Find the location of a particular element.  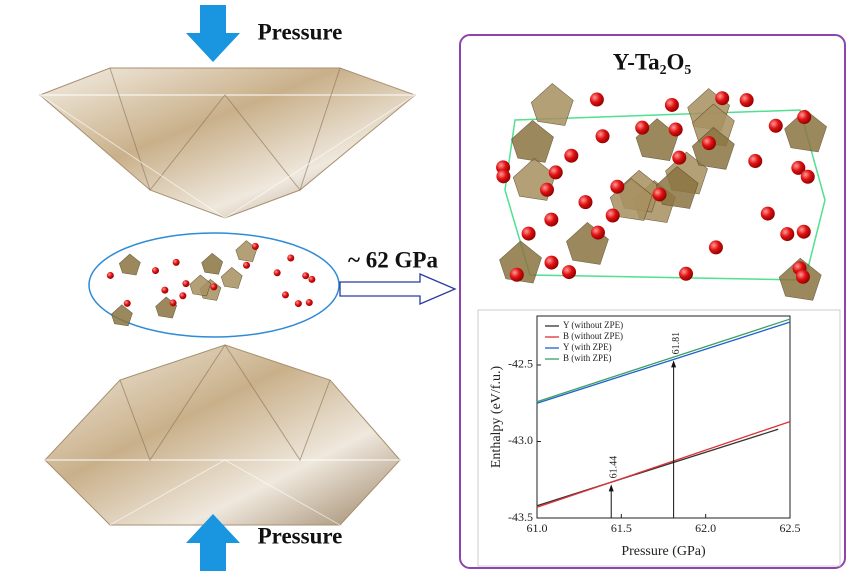

arrow-down is located at coordinates (213, 33).